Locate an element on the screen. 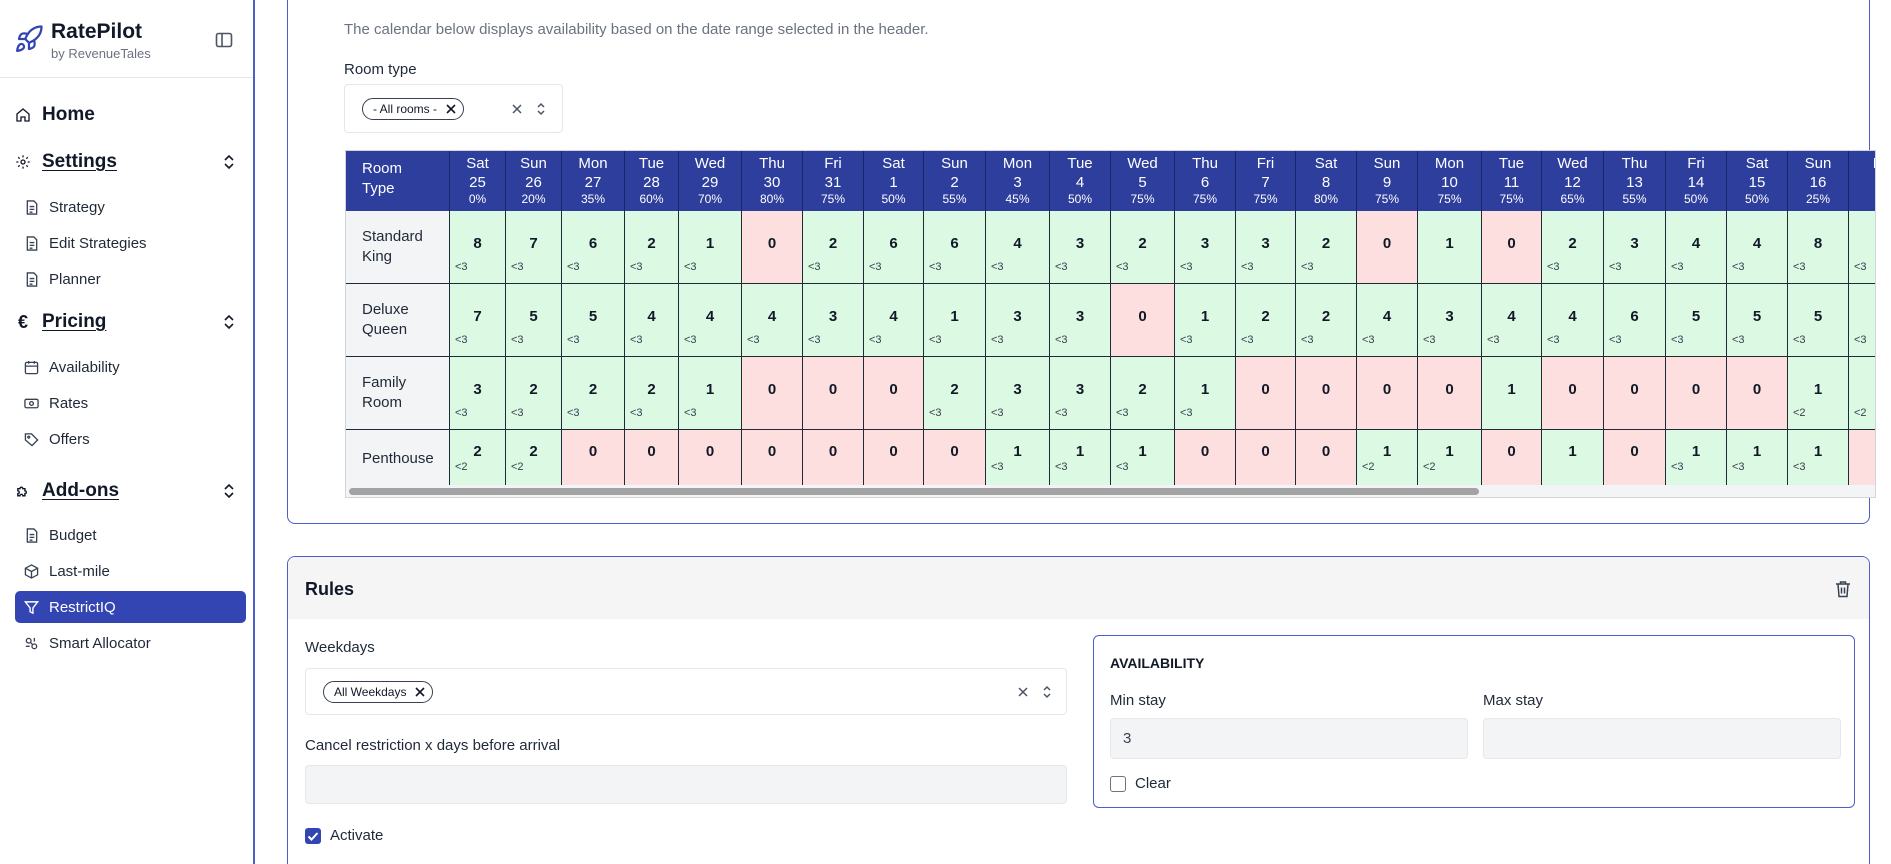  max-stay-input is located at coordinates (1662, 738).